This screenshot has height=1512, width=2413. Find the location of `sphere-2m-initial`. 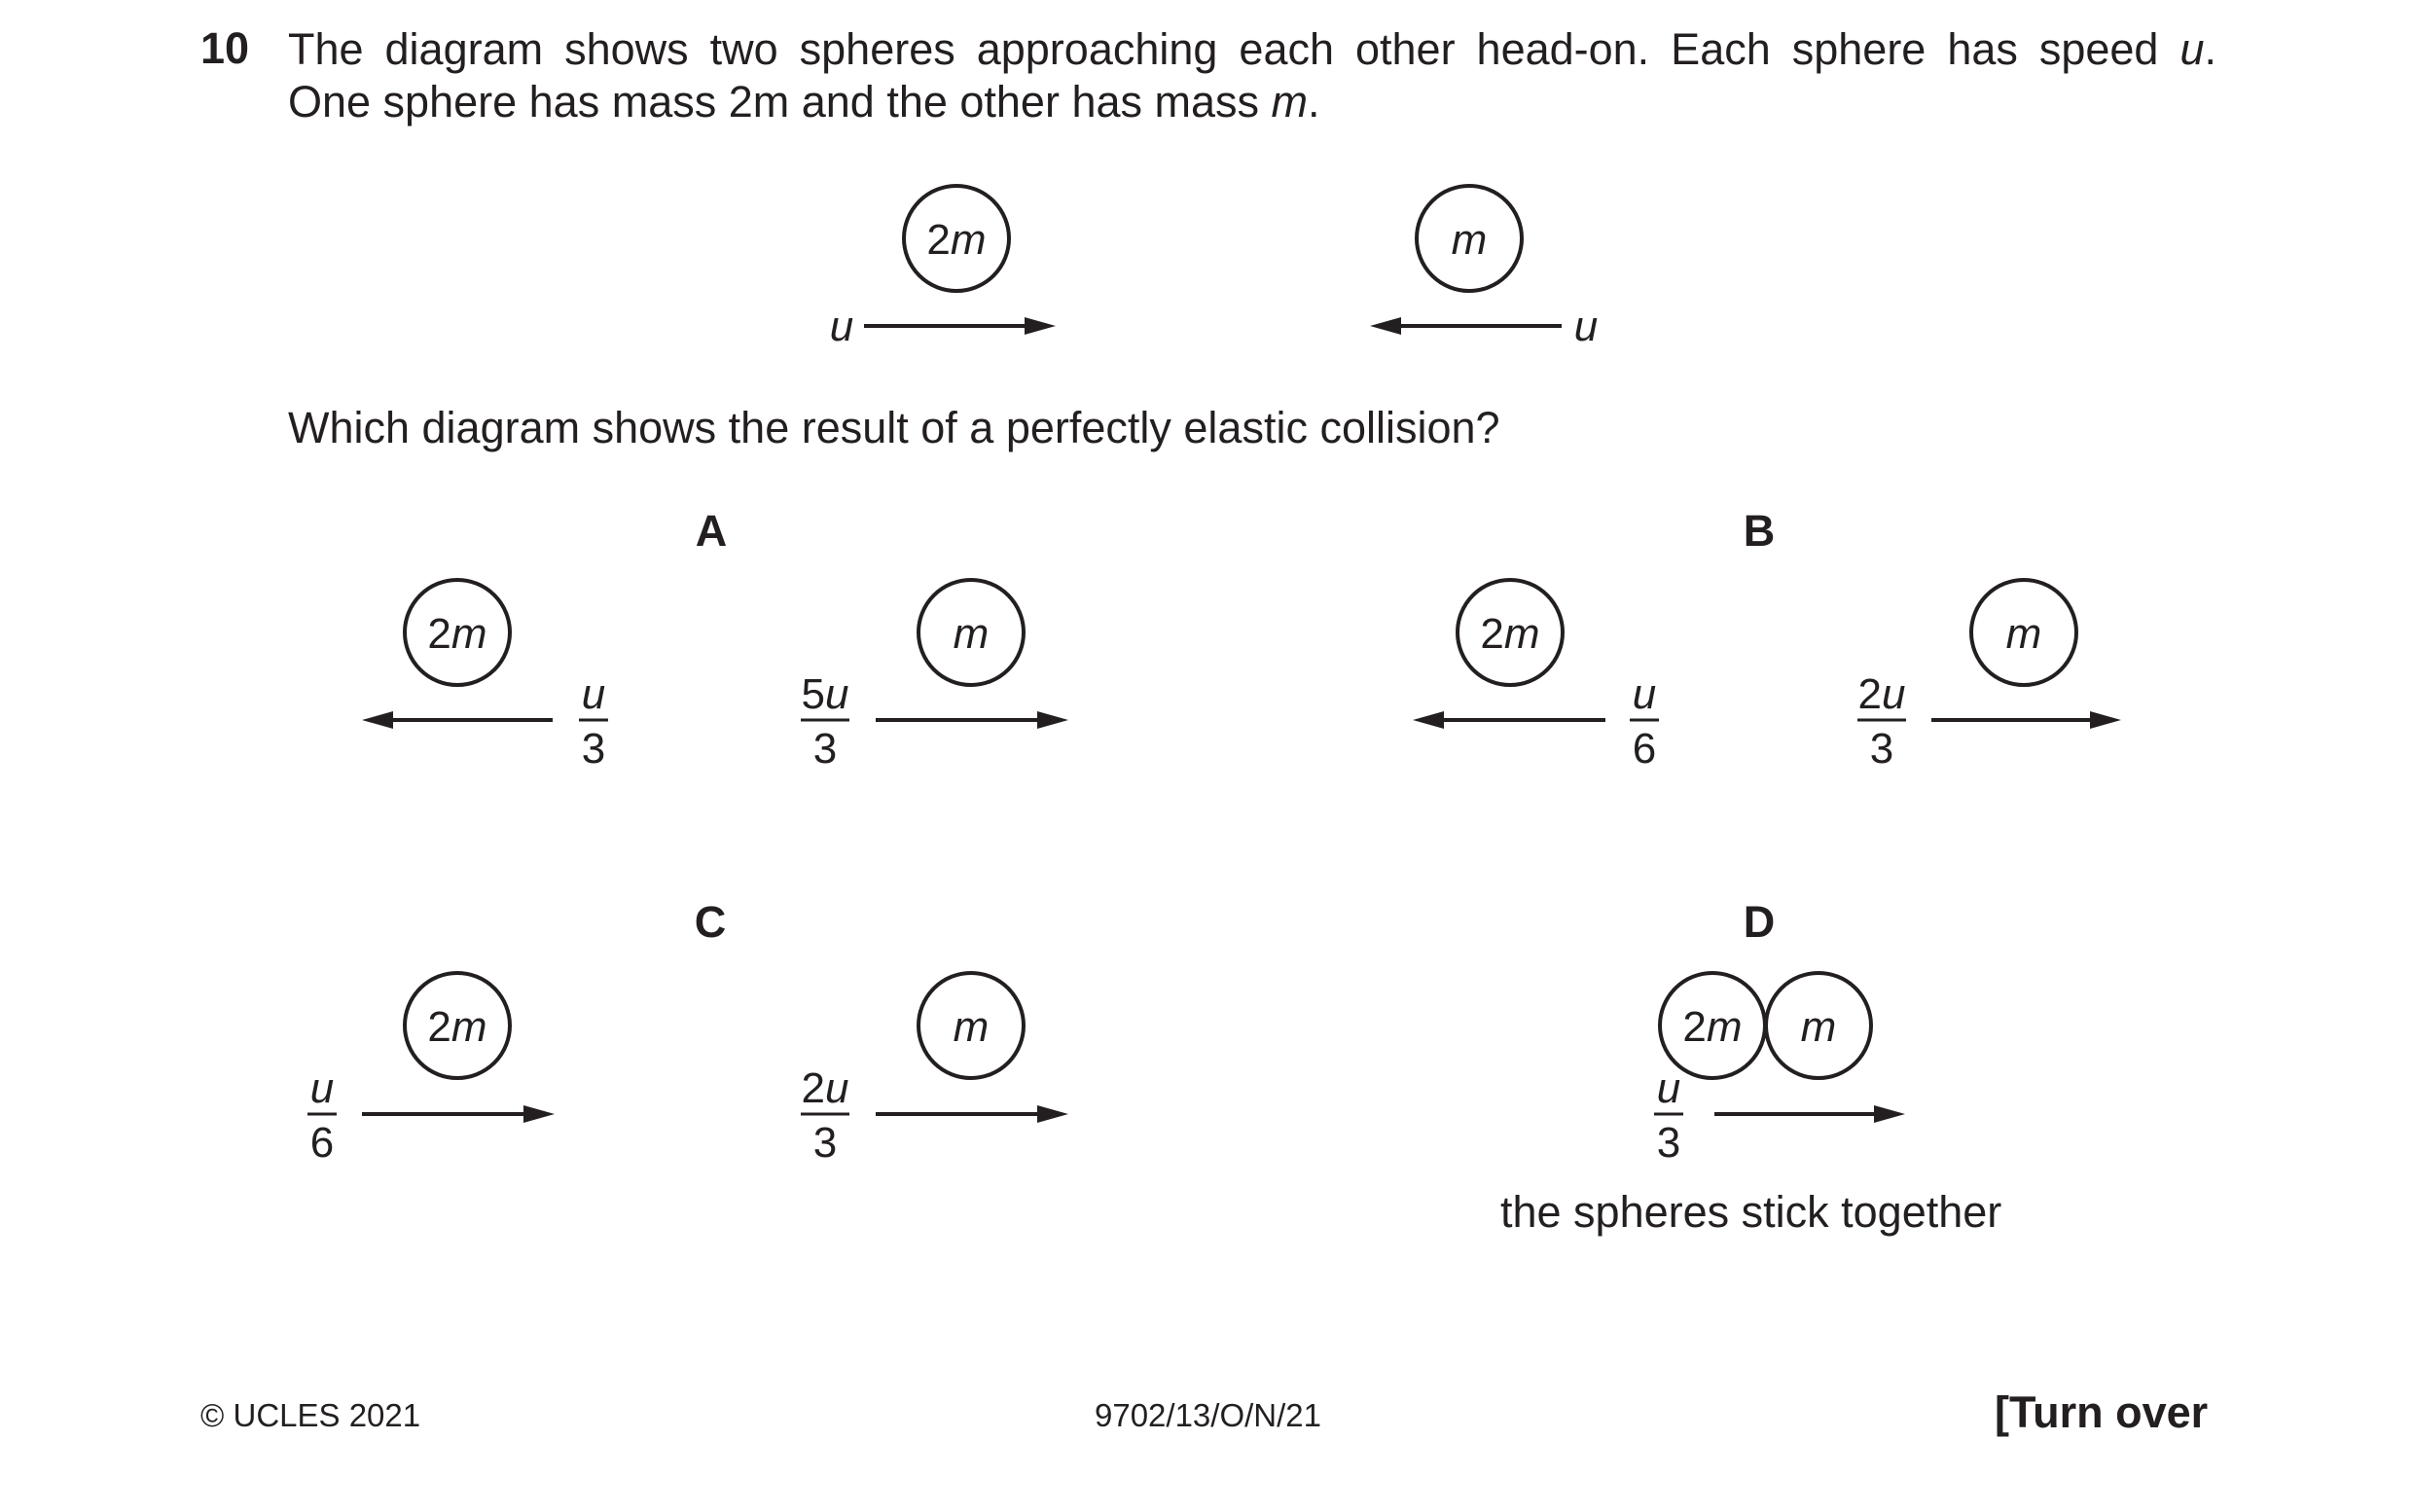

sphere-2m-initial is located at coordinates (956, 238).